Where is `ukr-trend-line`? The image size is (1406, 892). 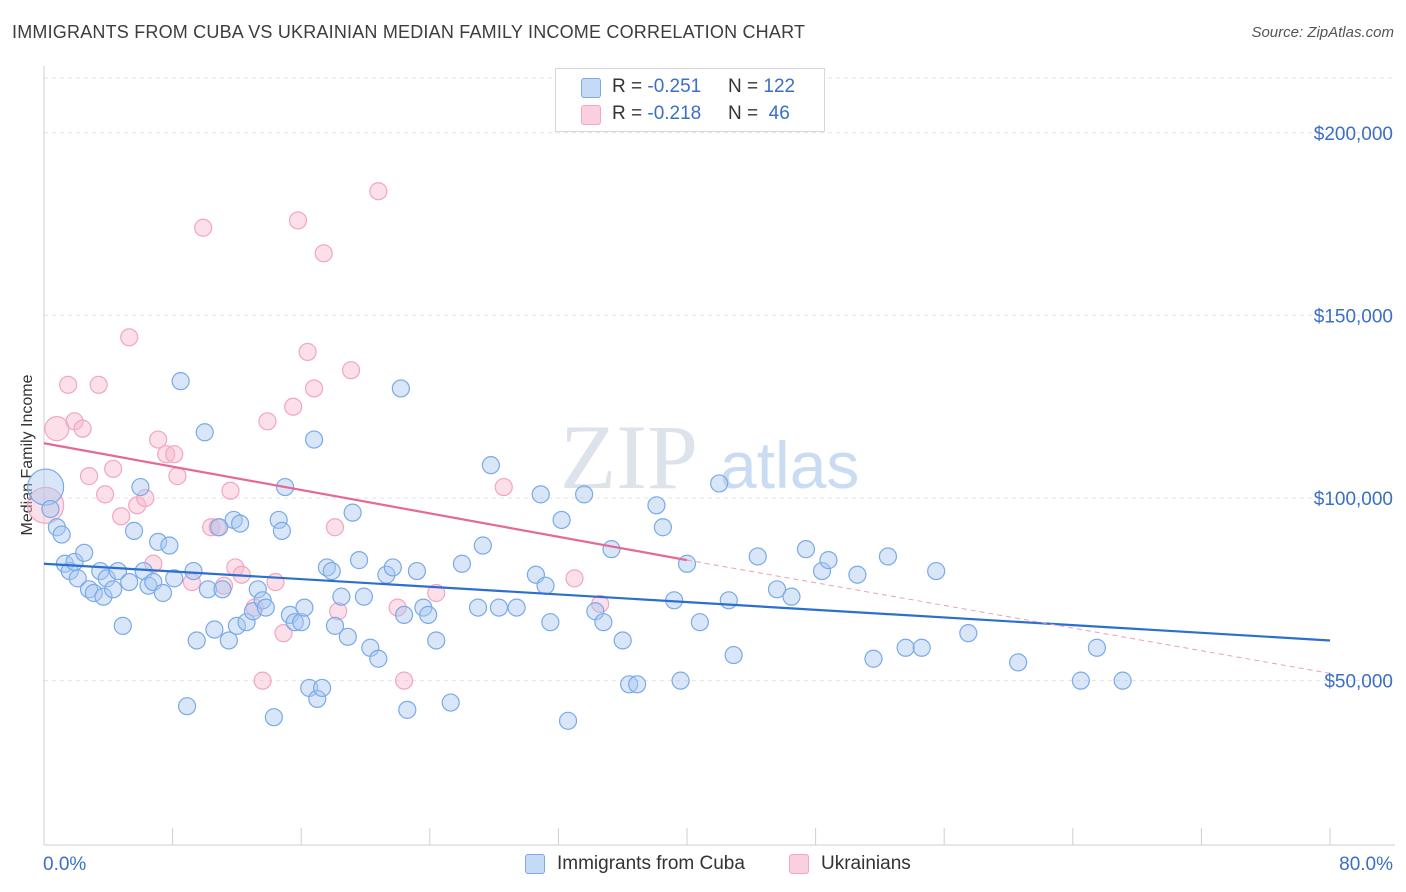 ukr-trend-line is located at coordinates (365, 502).